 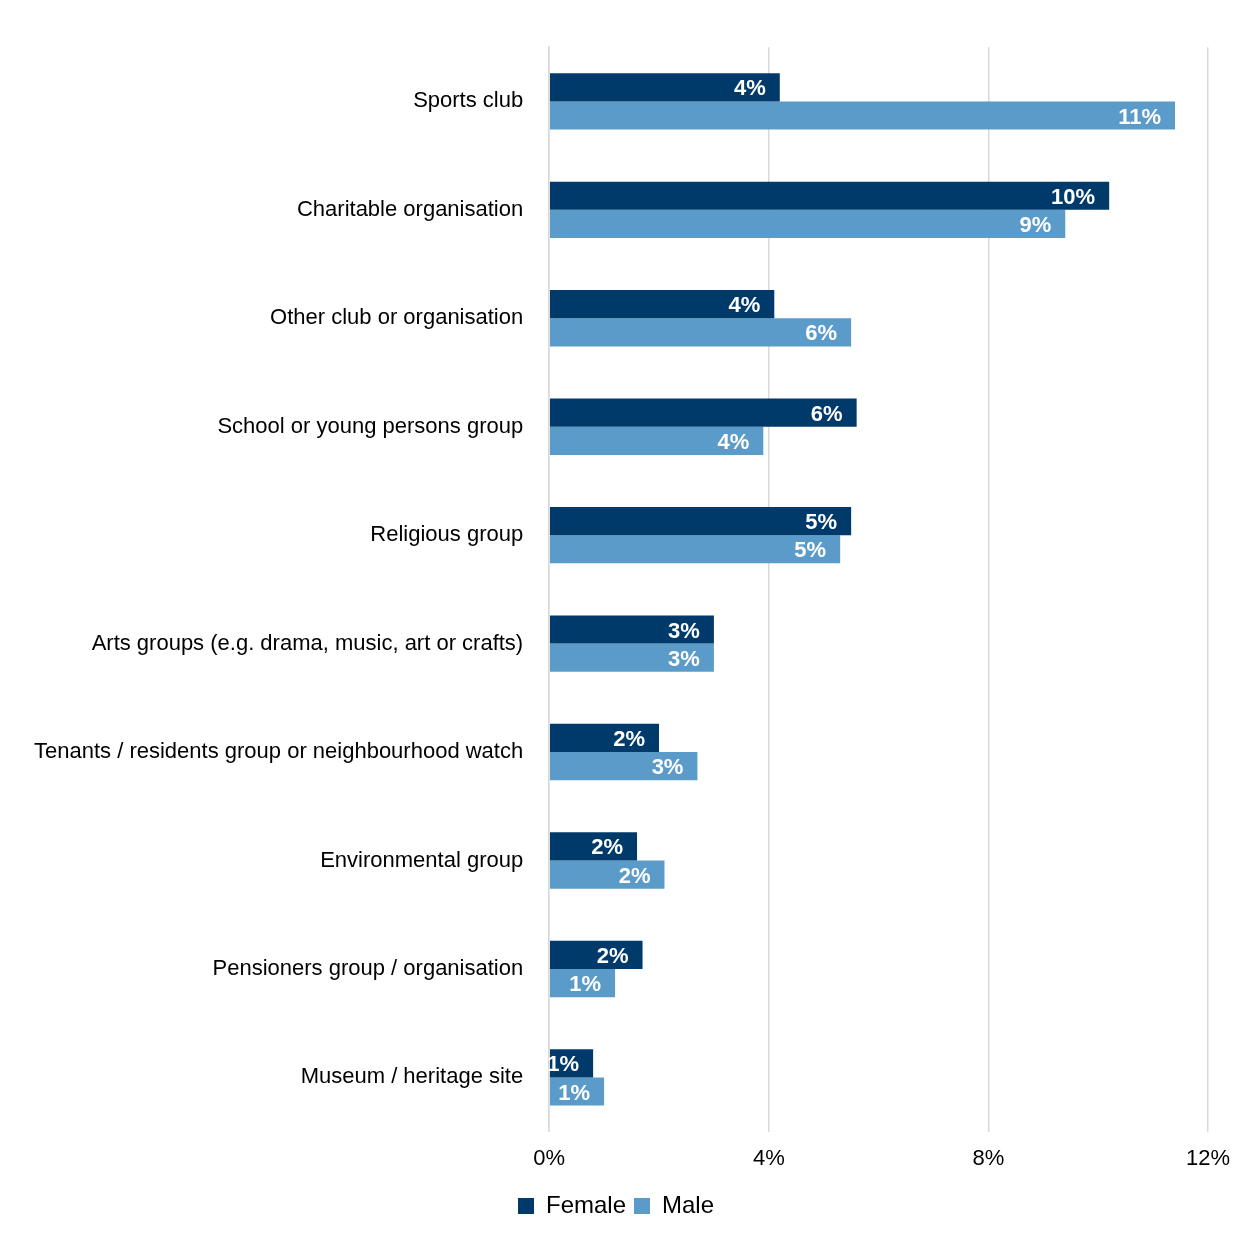 I want to click on legend-label: Male, so click(x=688, y=1204).